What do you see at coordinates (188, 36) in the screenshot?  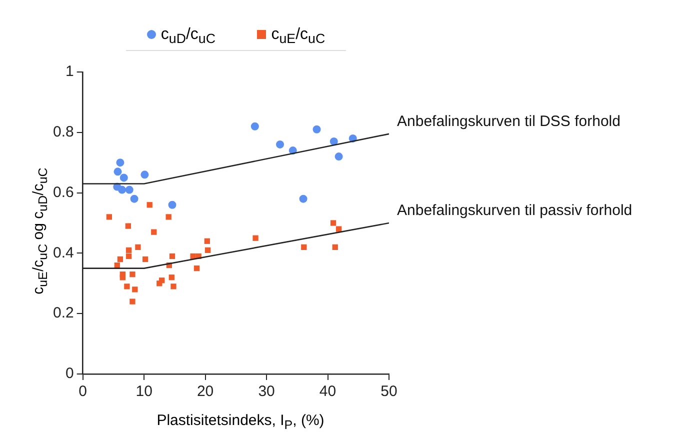 I see `legend-label: c$_{uD}$/c$_{uC}$` at bounding box center [188, 36].